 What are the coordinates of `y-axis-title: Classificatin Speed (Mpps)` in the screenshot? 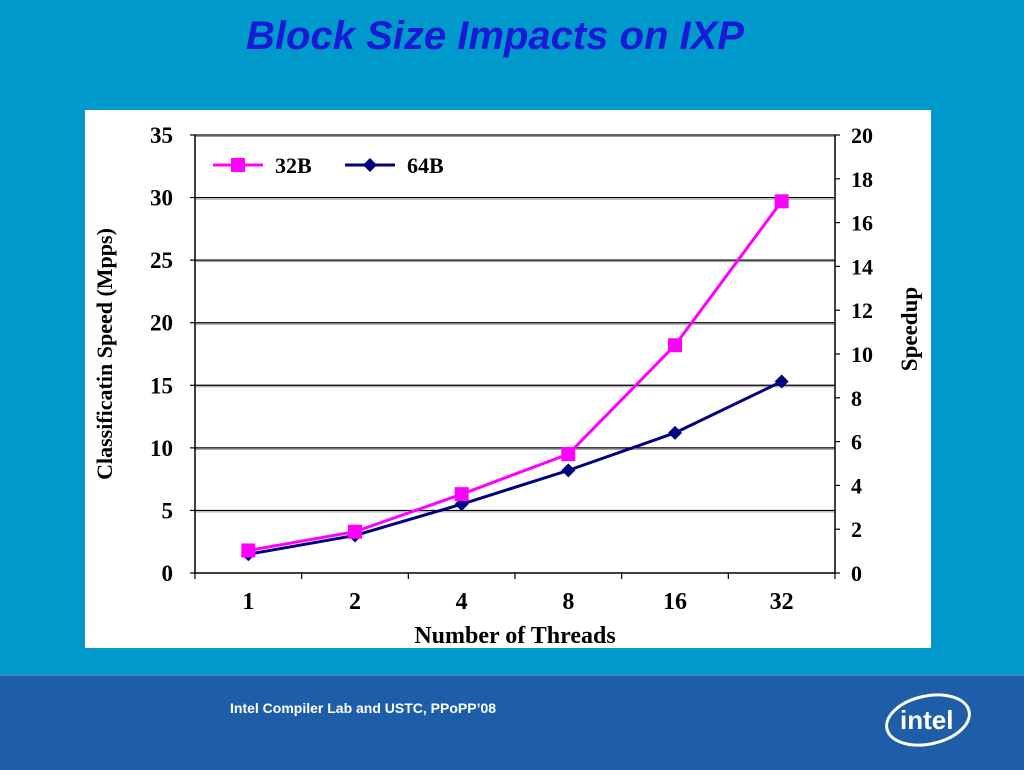 It's located at (104, 354).